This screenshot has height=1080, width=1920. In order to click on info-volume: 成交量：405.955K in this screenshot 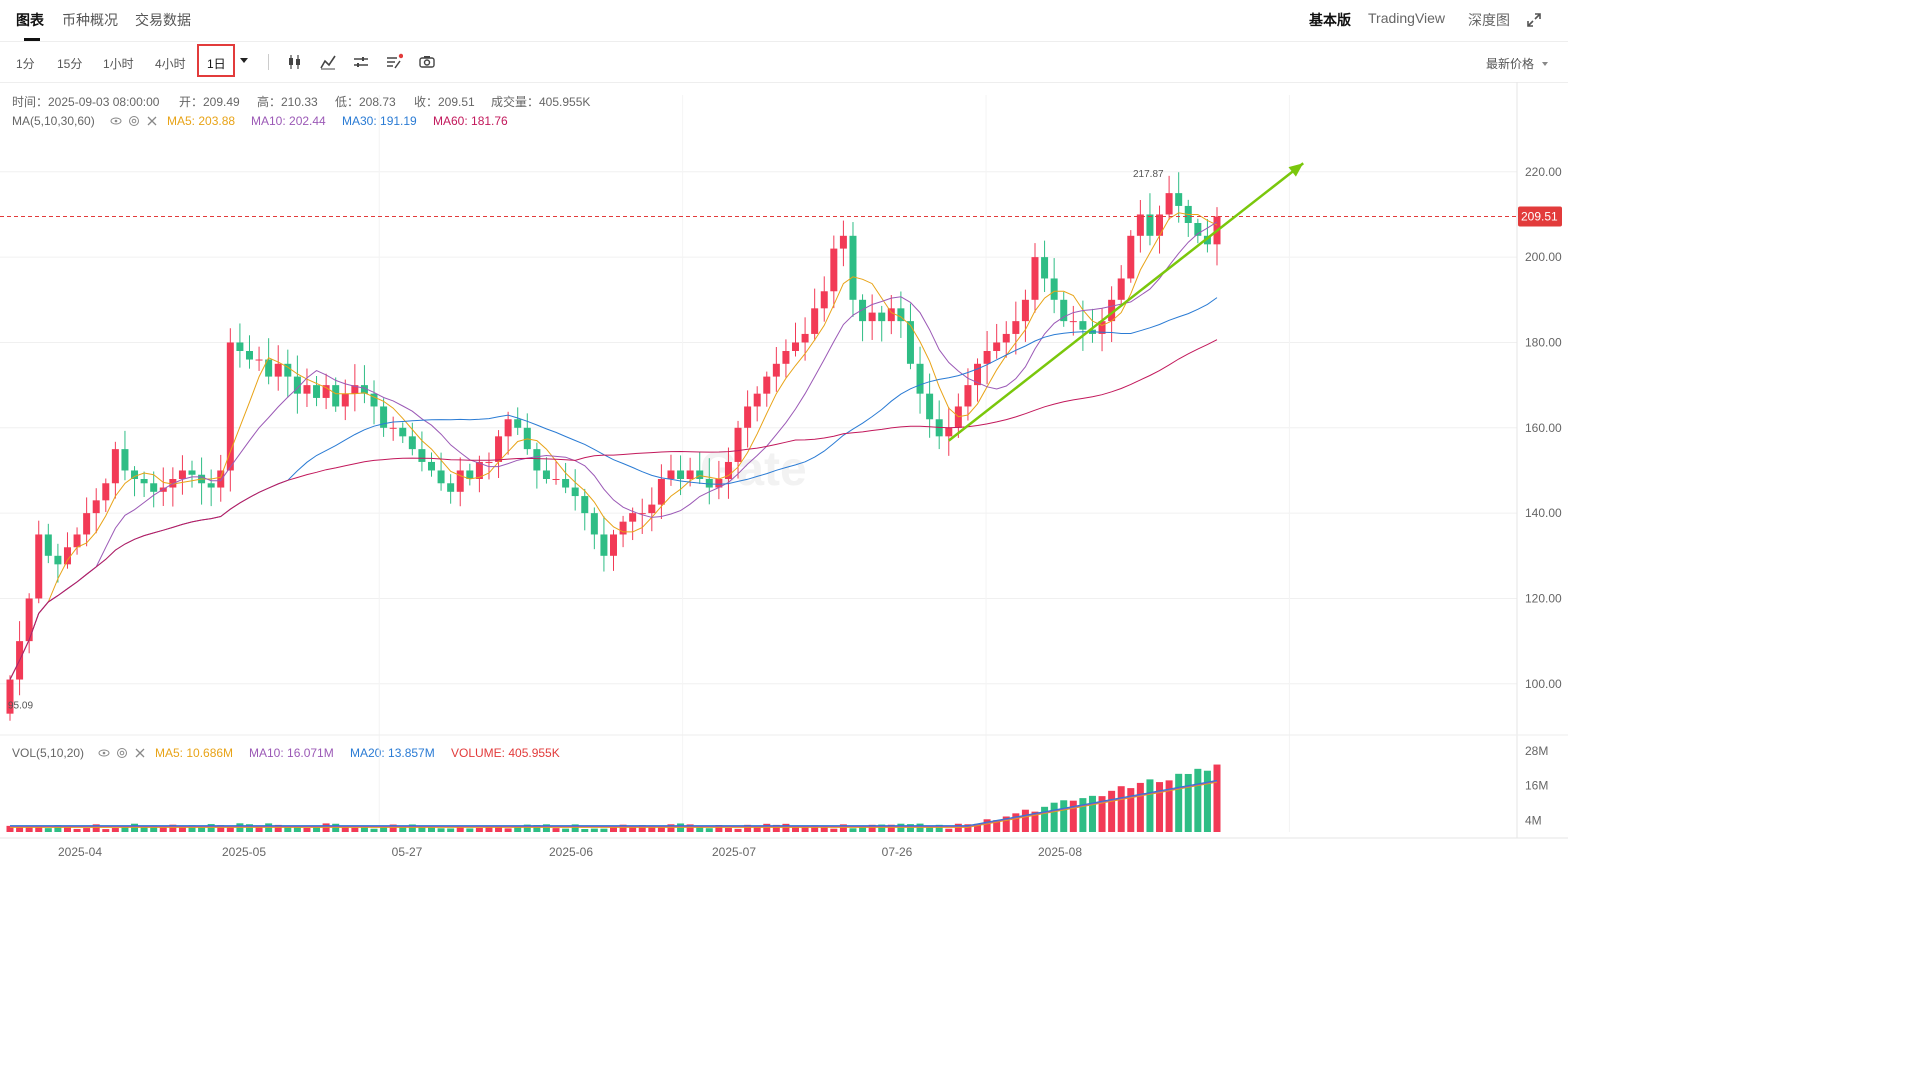, I will do `click(541, 102)`.